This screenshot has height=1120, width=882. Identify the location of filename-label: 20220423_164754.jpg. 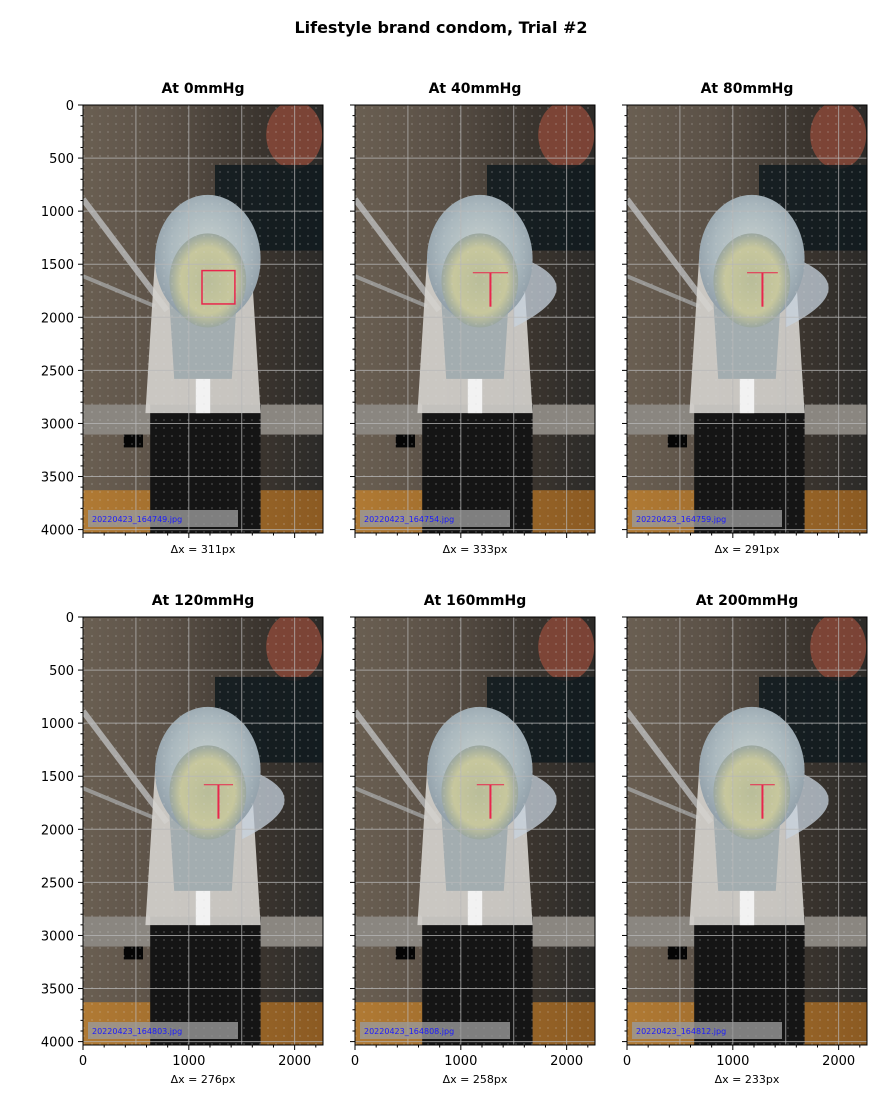
(409, 519).